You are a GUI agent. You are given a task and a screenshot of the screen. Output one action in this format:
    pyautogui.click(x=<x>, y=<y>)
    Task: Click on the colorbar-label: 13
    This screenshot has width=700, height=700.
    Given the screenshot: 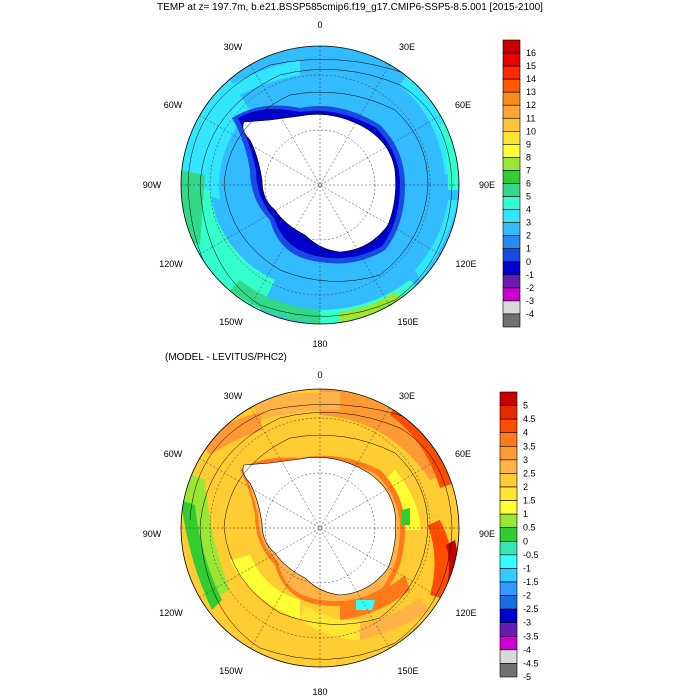 What is the action you would take?
    pyautogui.click(x=531, y=92)
    